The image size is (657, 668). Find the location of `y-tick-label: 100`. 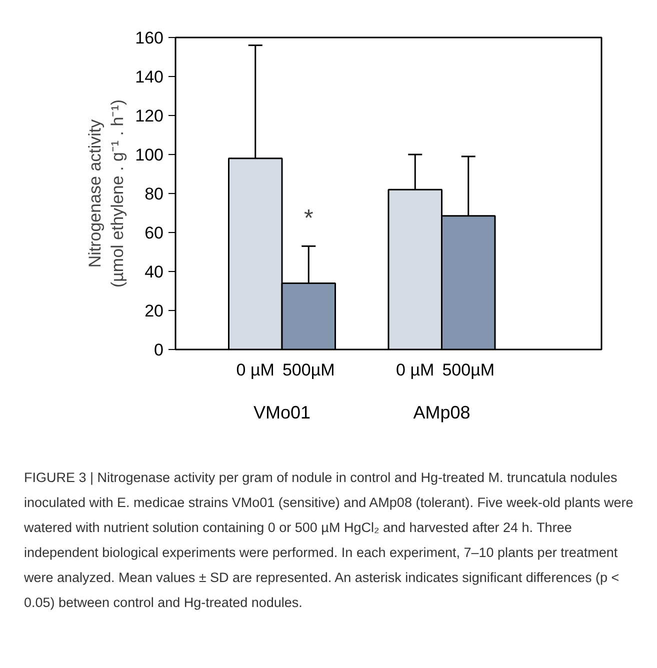

y-tick-label: 100 is located at coordinates (149, 155).